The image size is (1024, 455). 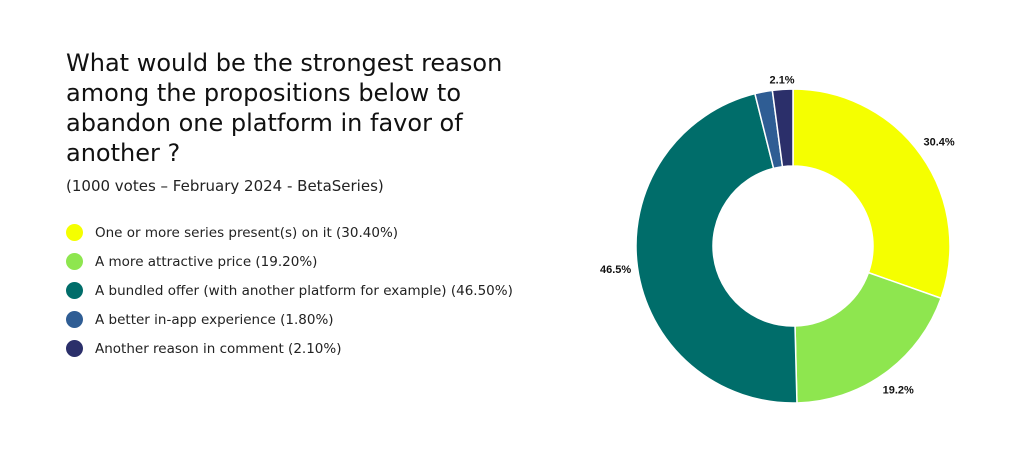 What do you see at coordinates (218, 348) in the screenshot?
I see `legend-label: Another reason in comment (2.10%)` at bounding box center [218, 348].